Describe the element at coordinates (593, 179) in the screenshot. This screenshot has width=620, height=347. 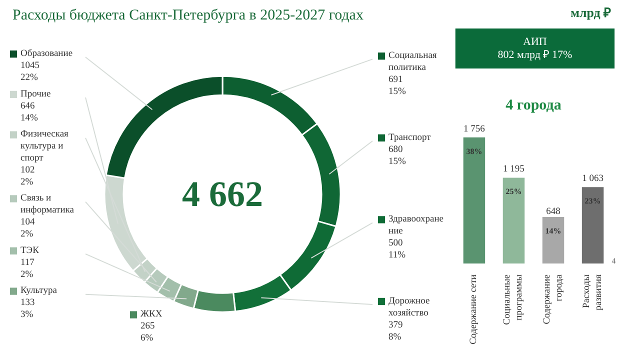
I see `data-label: 1 063` at that location.